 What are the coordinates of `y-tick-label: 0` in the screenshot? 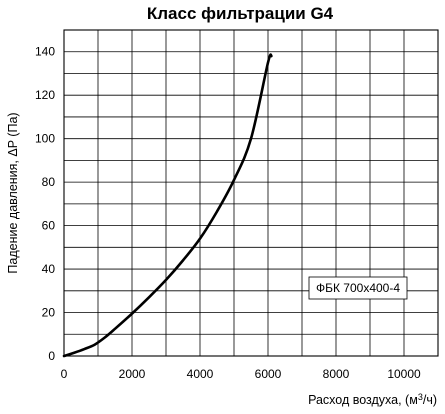 It's located at (51, 356).